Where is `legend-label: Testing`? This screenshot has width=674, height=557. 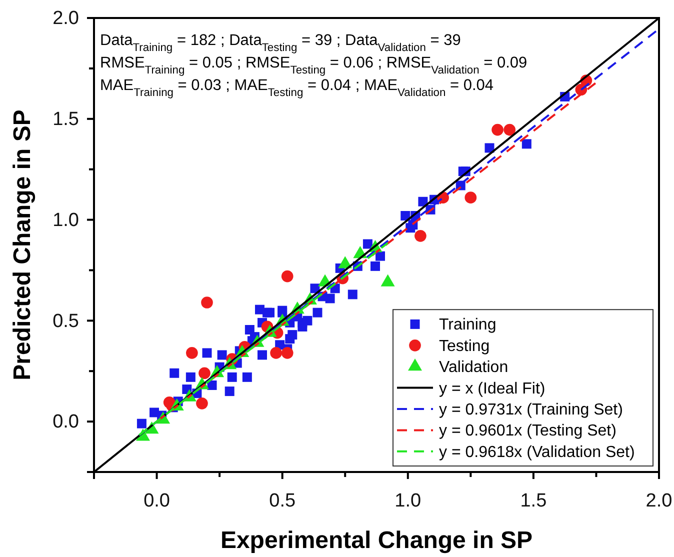 legend-label: Testing is located at coordinates (464, 346).